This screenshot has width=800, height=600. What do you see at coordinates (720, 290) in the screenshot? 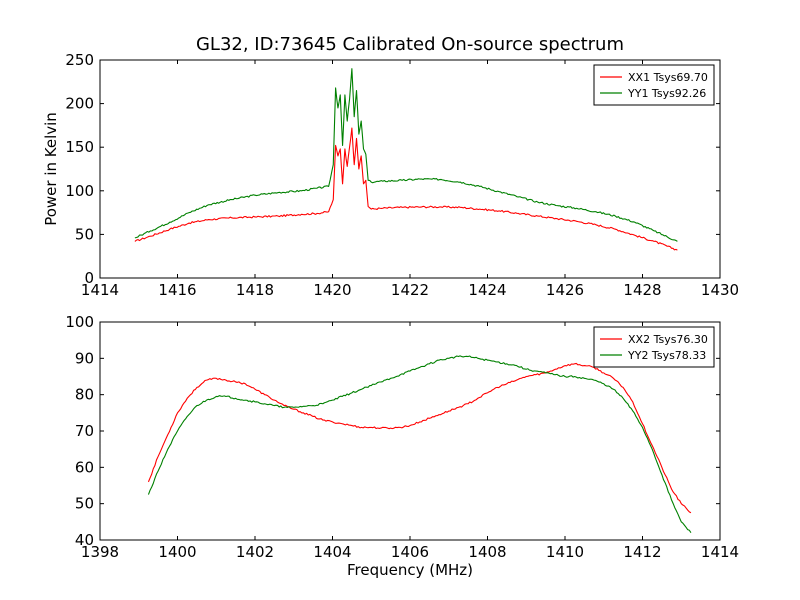
I see `x-tick-label: 1430` at bounding box center [720, 290].